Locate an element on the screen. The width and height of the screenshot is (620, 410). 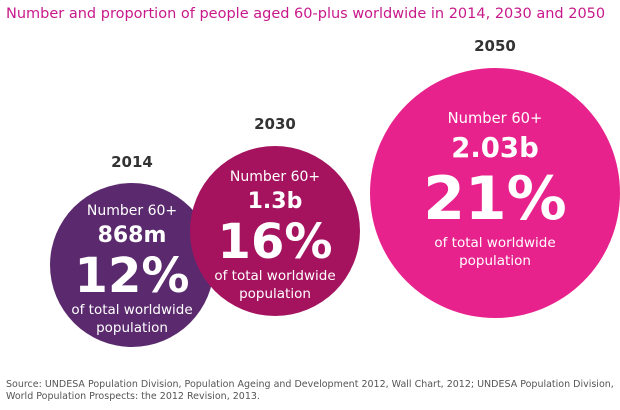
bubble-2030 is located at coordinates (275, 231).